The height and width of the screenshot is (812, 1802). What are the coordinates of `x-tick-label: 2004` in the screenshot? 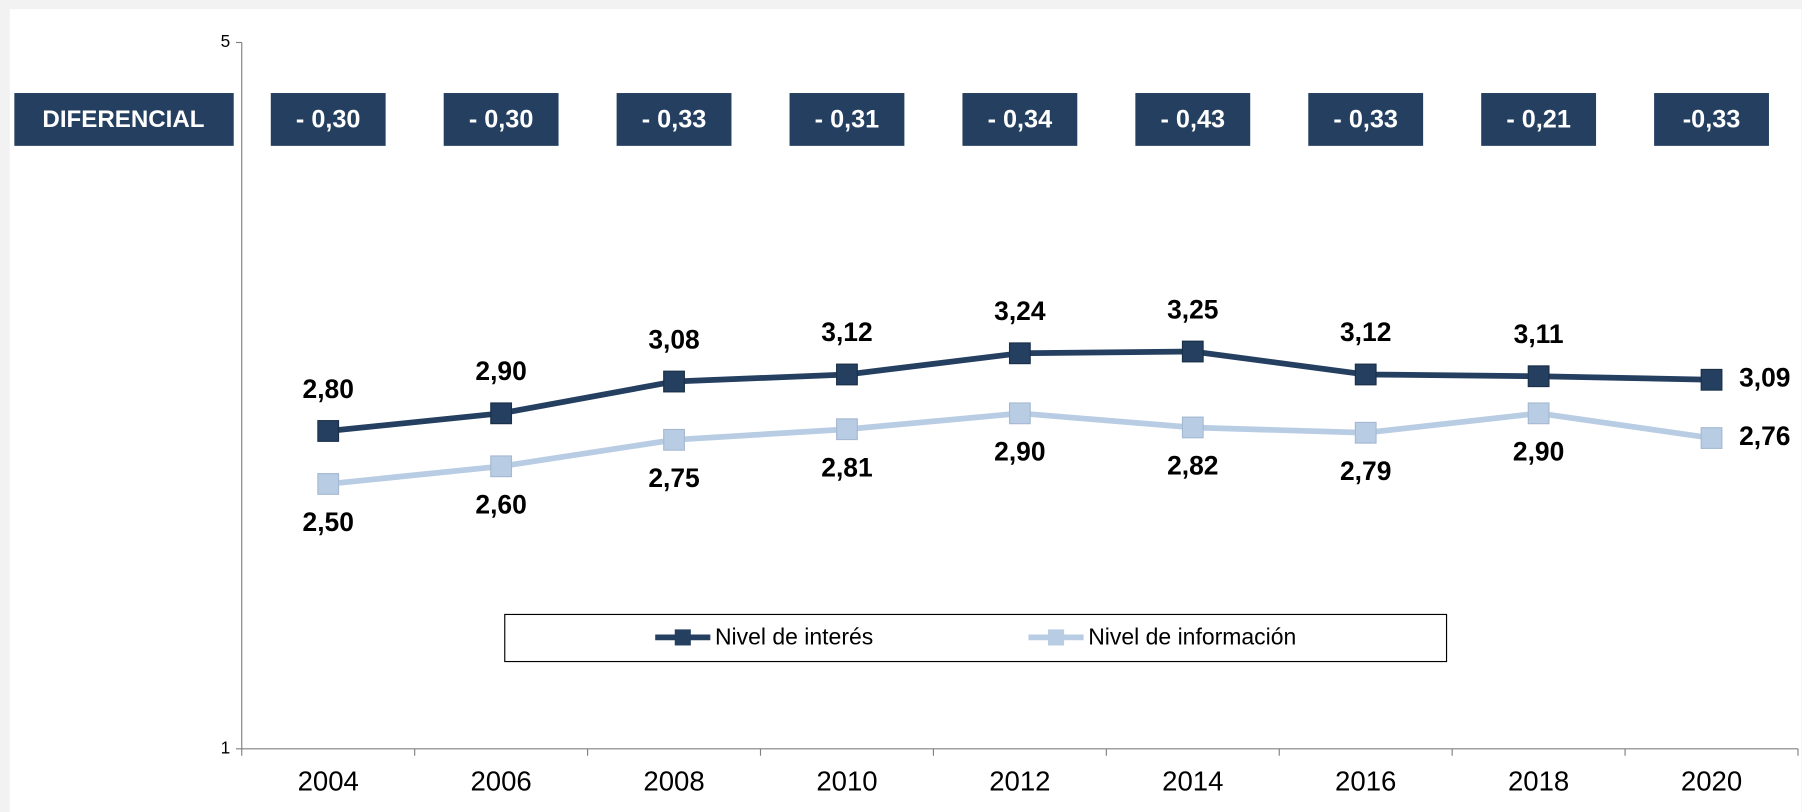 It's located at (328, 781).